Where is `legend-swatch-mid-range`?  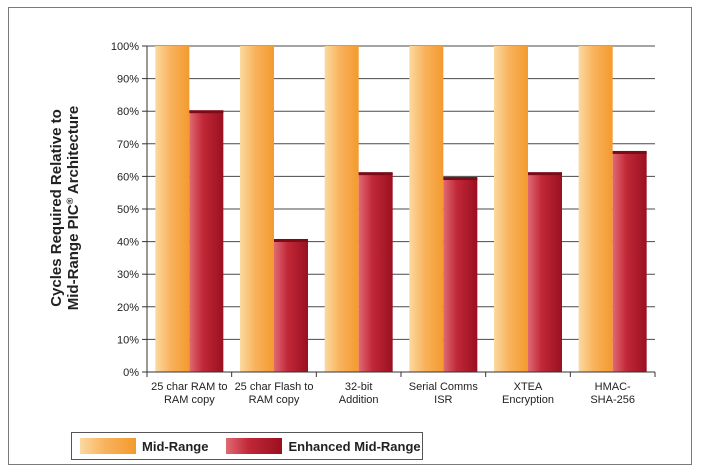 legend-swatch-mid-range is located at coordinates (108, 446).